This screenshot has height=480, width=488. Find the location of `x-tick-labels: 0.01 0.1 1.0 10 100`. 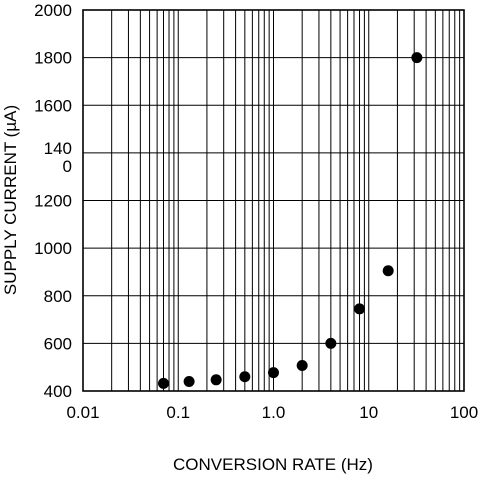

x-tick-labels: 0.01 0.1 1.0 10 100 is located at coordinates (272, 412).